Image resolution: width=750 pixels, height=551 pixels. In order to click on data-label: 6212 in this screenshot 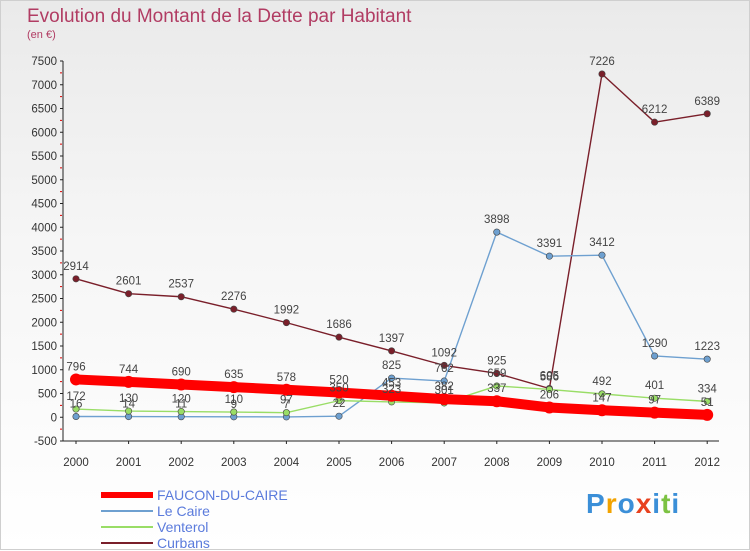, I will do `click(655, 110)`.